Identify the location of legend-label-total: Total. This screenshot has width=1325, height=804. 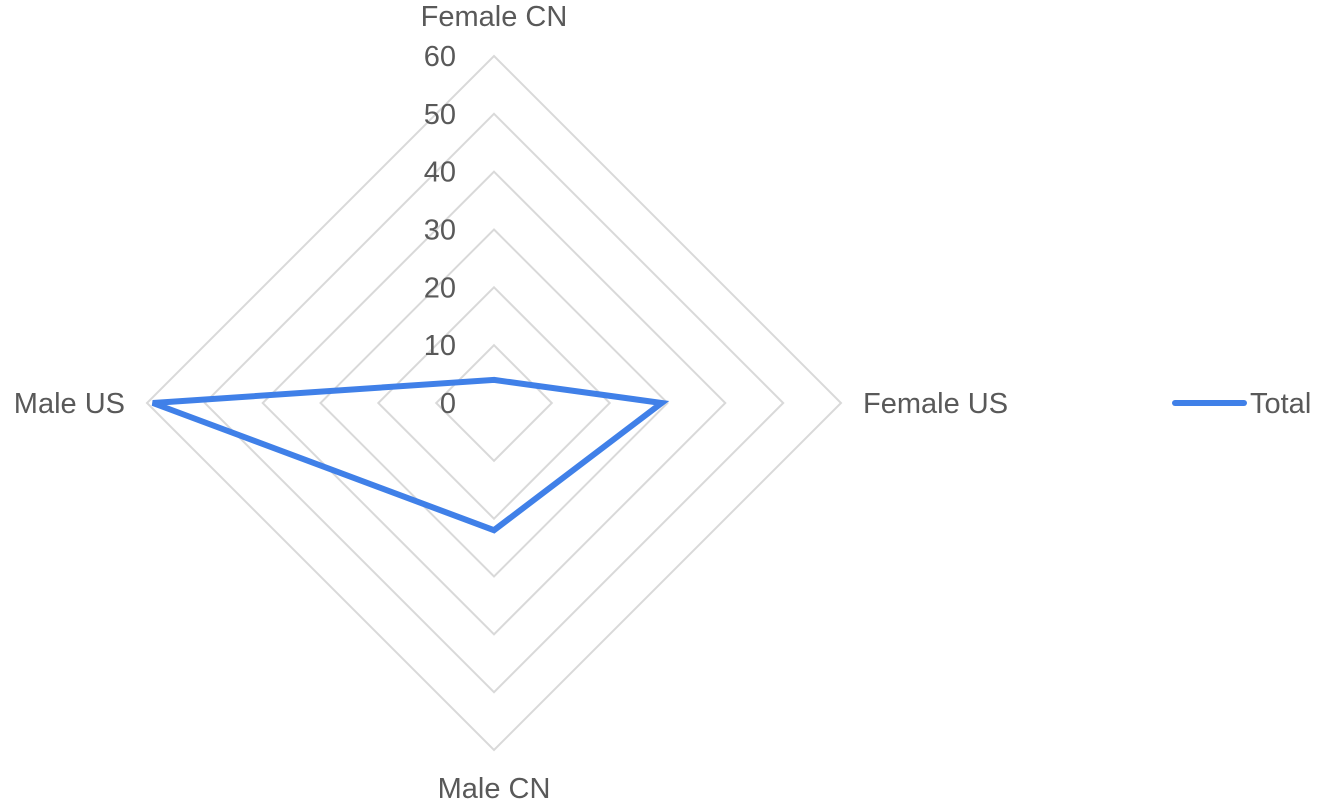
(1280, 404).